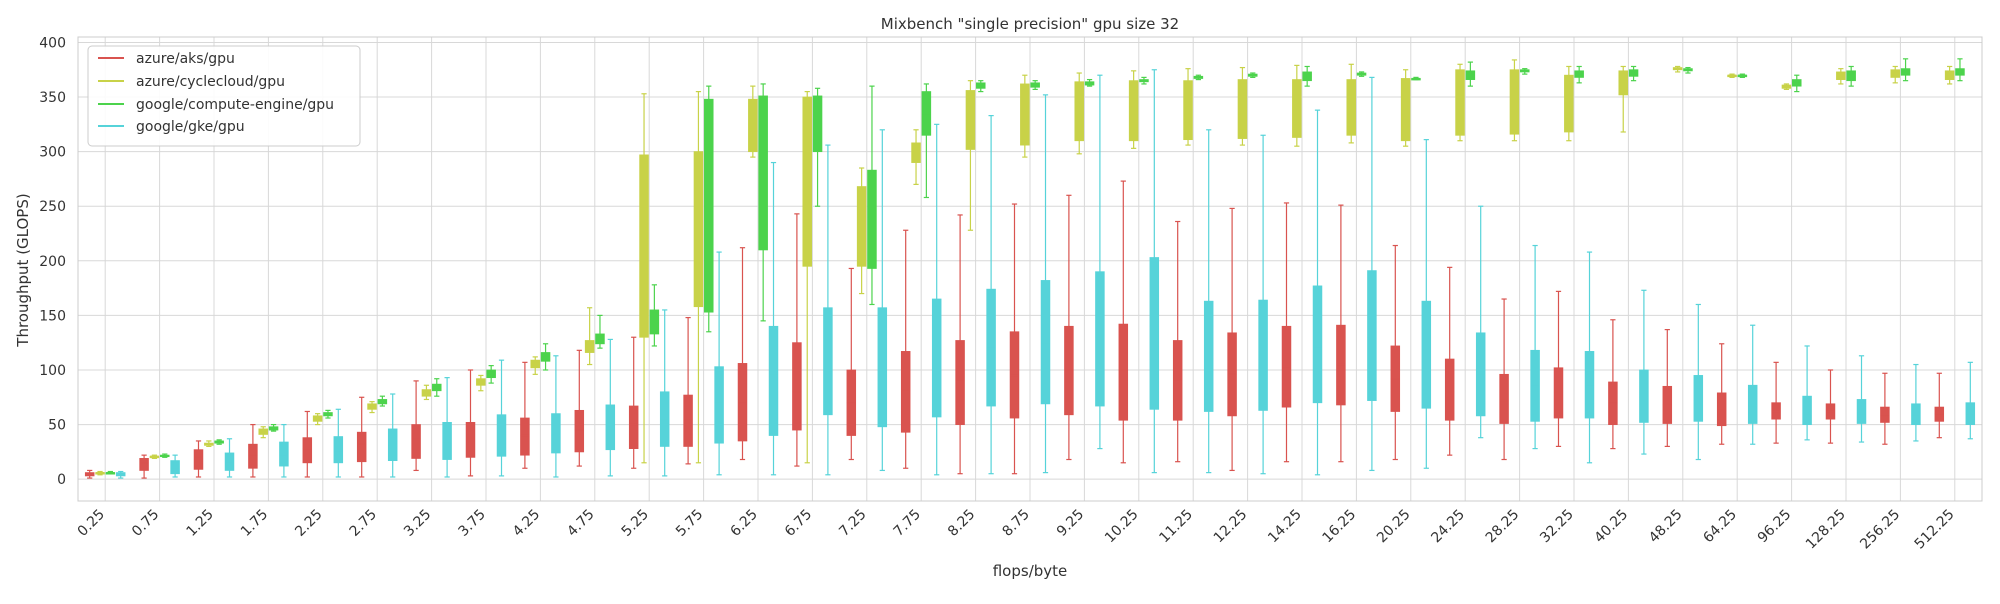  What do you see at coordinates (1340, 527) in the screenshot?
I see `x-tick-label: 16.25` at bounding box center [1340, 527].